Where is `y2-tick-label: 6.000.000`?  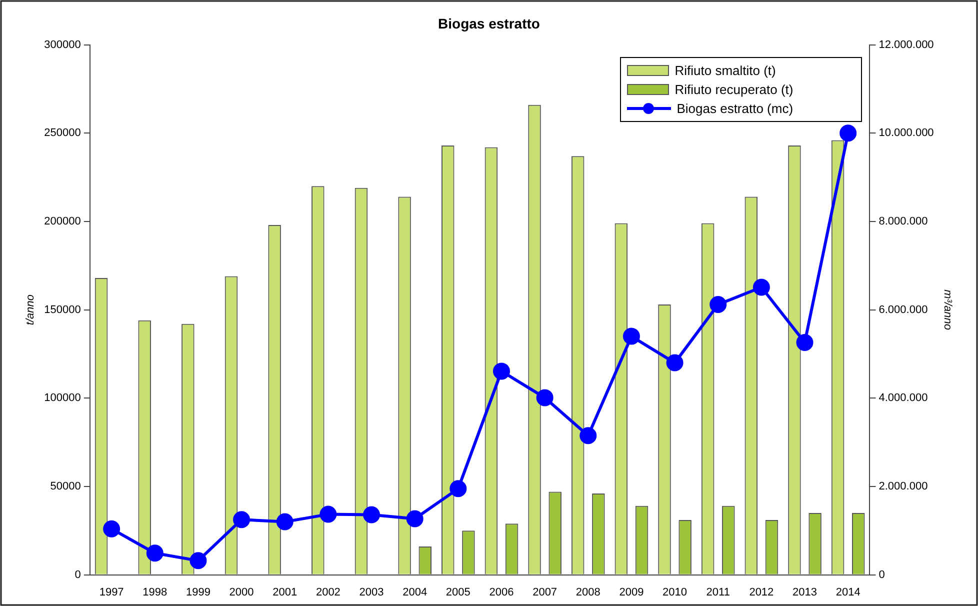 y2-tick-label: 6.000.000 is located at coordinates (903, 310).